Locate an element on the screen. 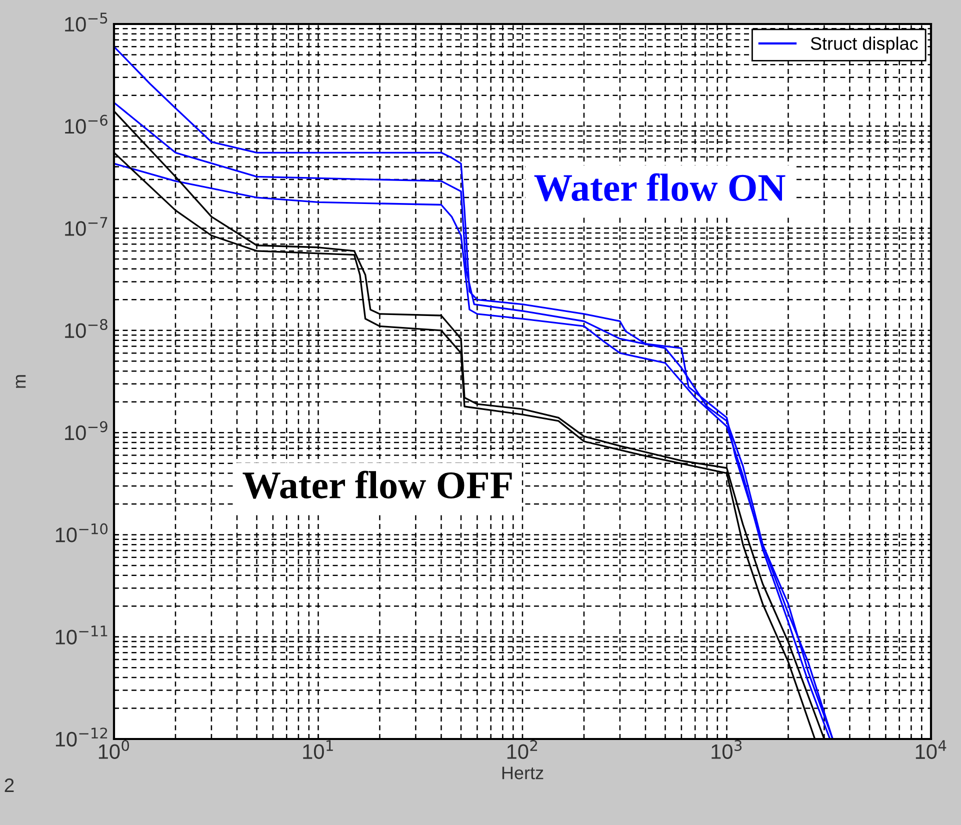  annotation: Water flow OFF is located at coordinates (377, 484).